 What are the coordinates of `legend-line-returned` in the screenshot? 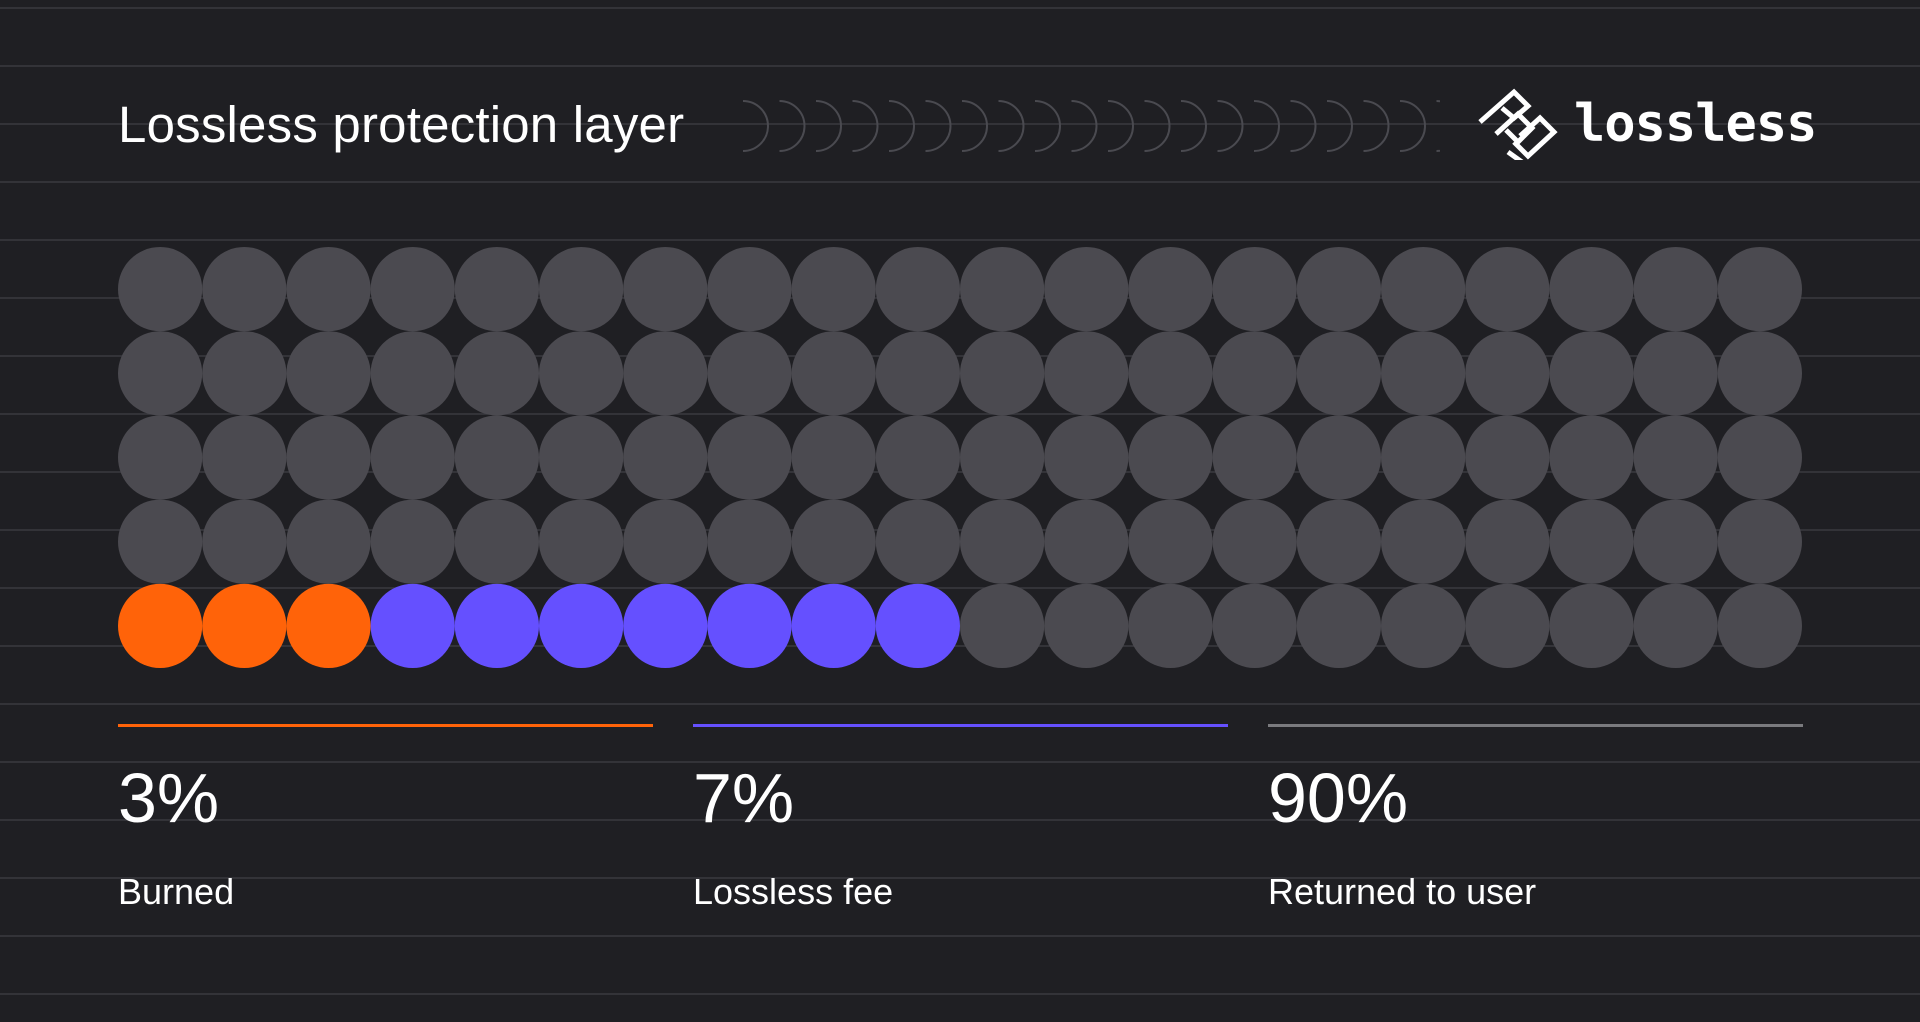 It's located at (1535, 725).